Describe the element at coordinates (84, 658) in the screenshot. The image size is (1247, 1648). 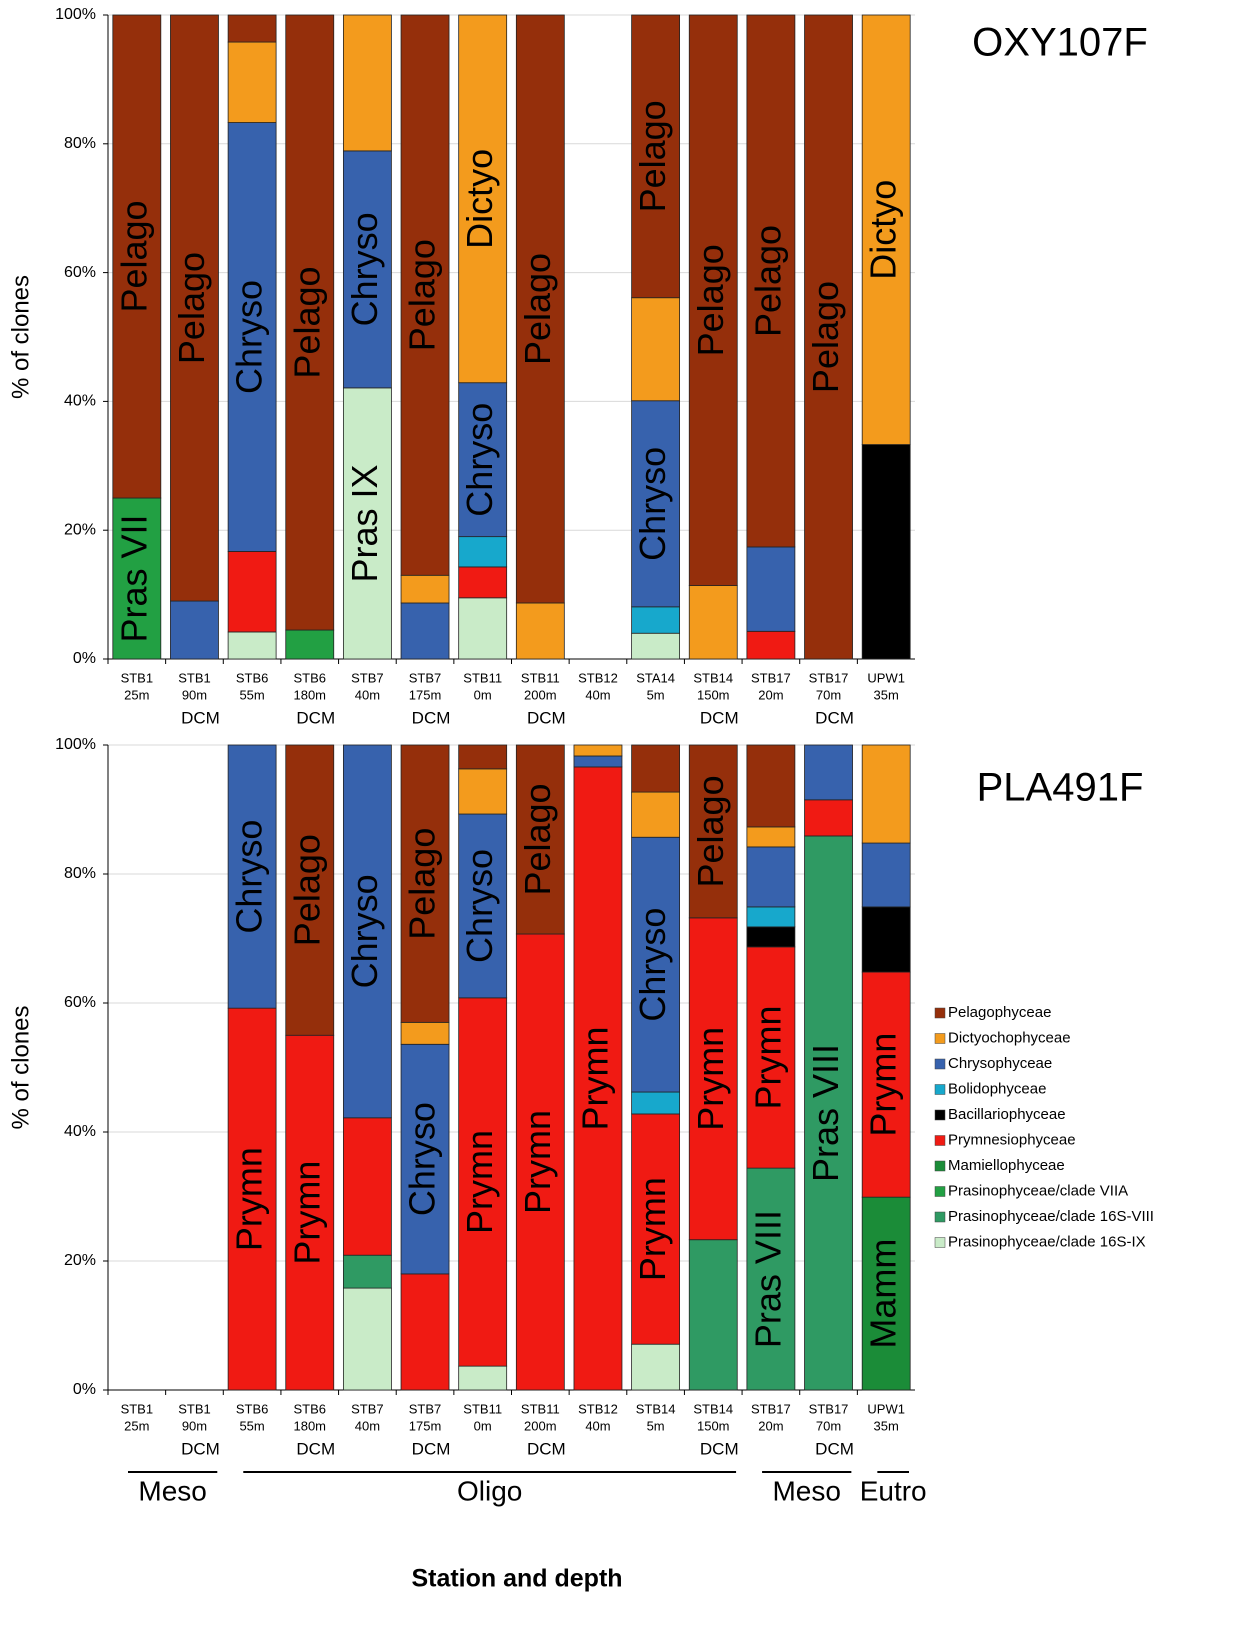
I see `y-tick-label: 0%` at that location.